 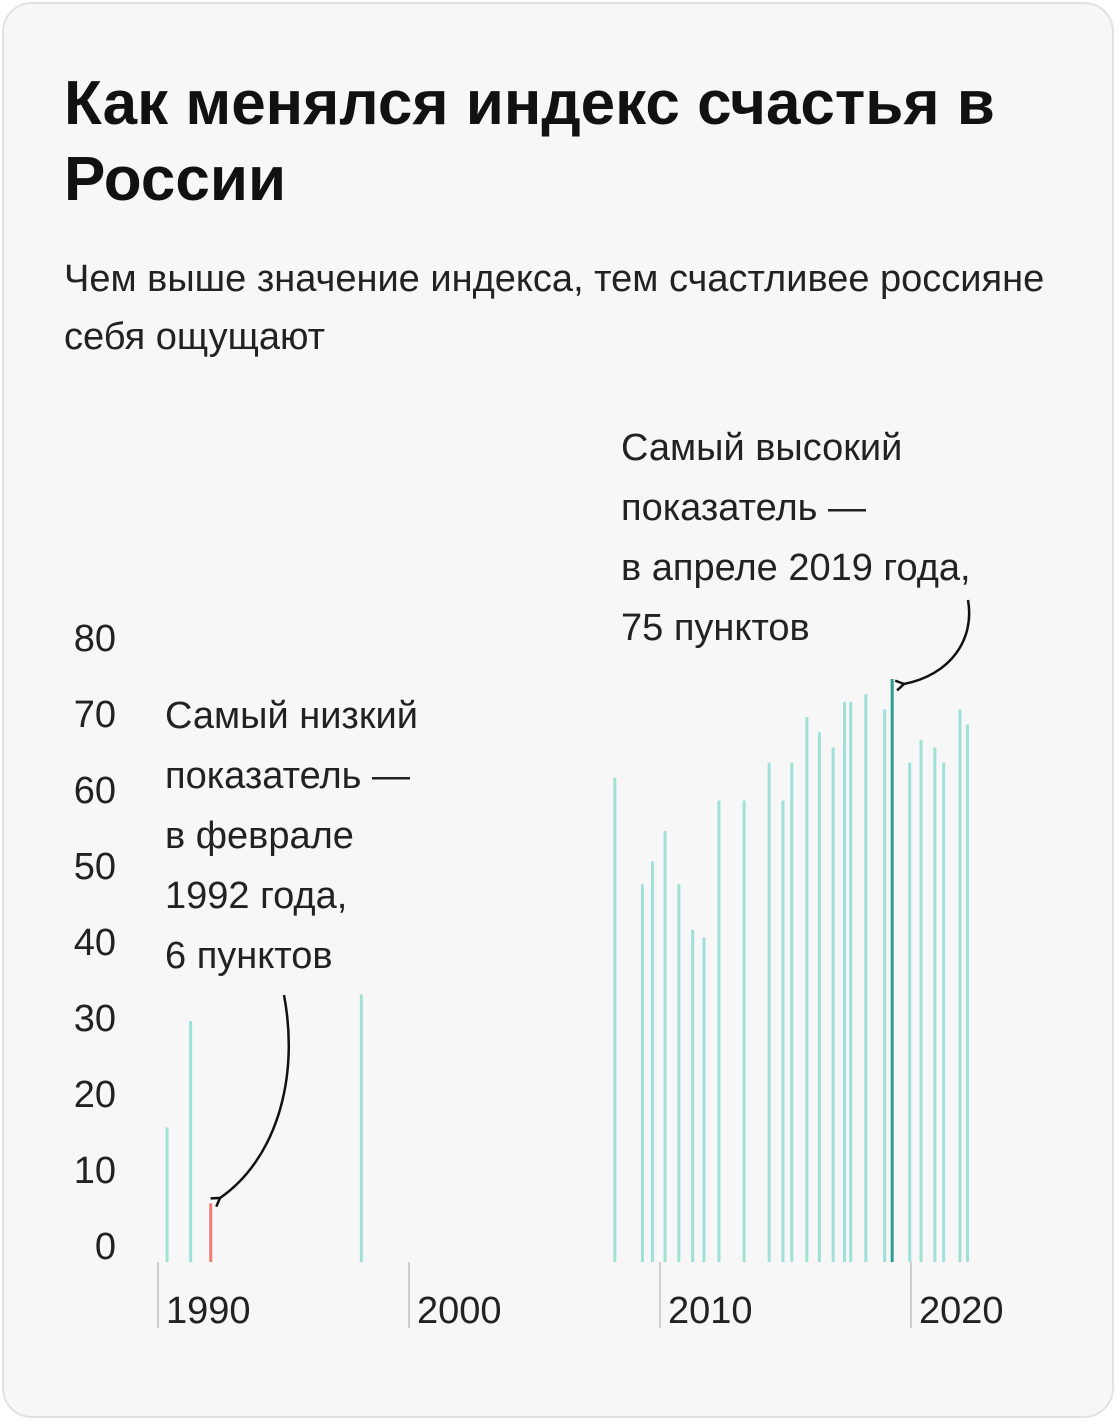 I want to click on y-tick-label: 40, so click(x=95, y=943).